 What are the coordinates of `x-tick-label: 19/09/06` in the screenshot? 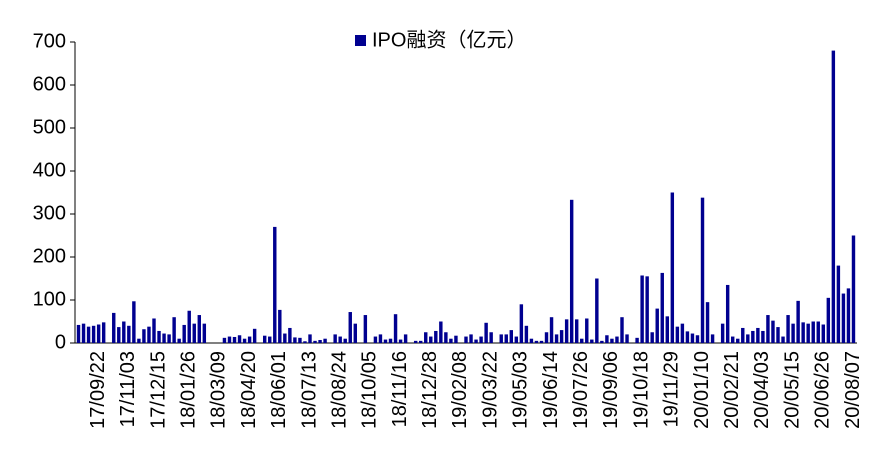 It's located at (611, 390).